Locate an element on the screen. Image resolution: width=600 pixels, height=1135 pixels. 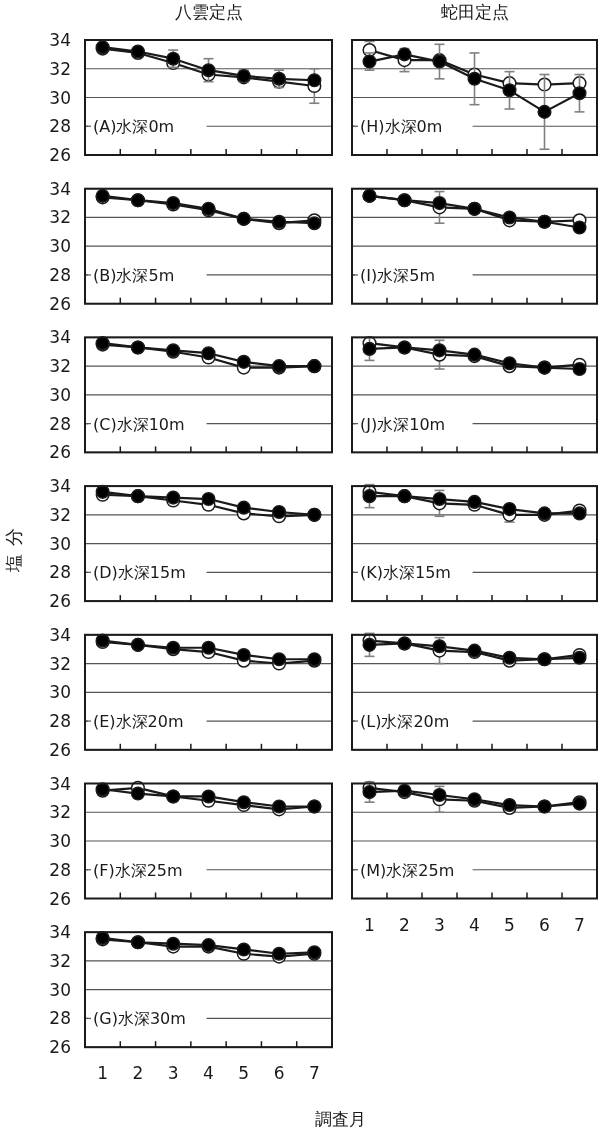
y-axis-title: 塩分 is located at coordinates (13, 547).